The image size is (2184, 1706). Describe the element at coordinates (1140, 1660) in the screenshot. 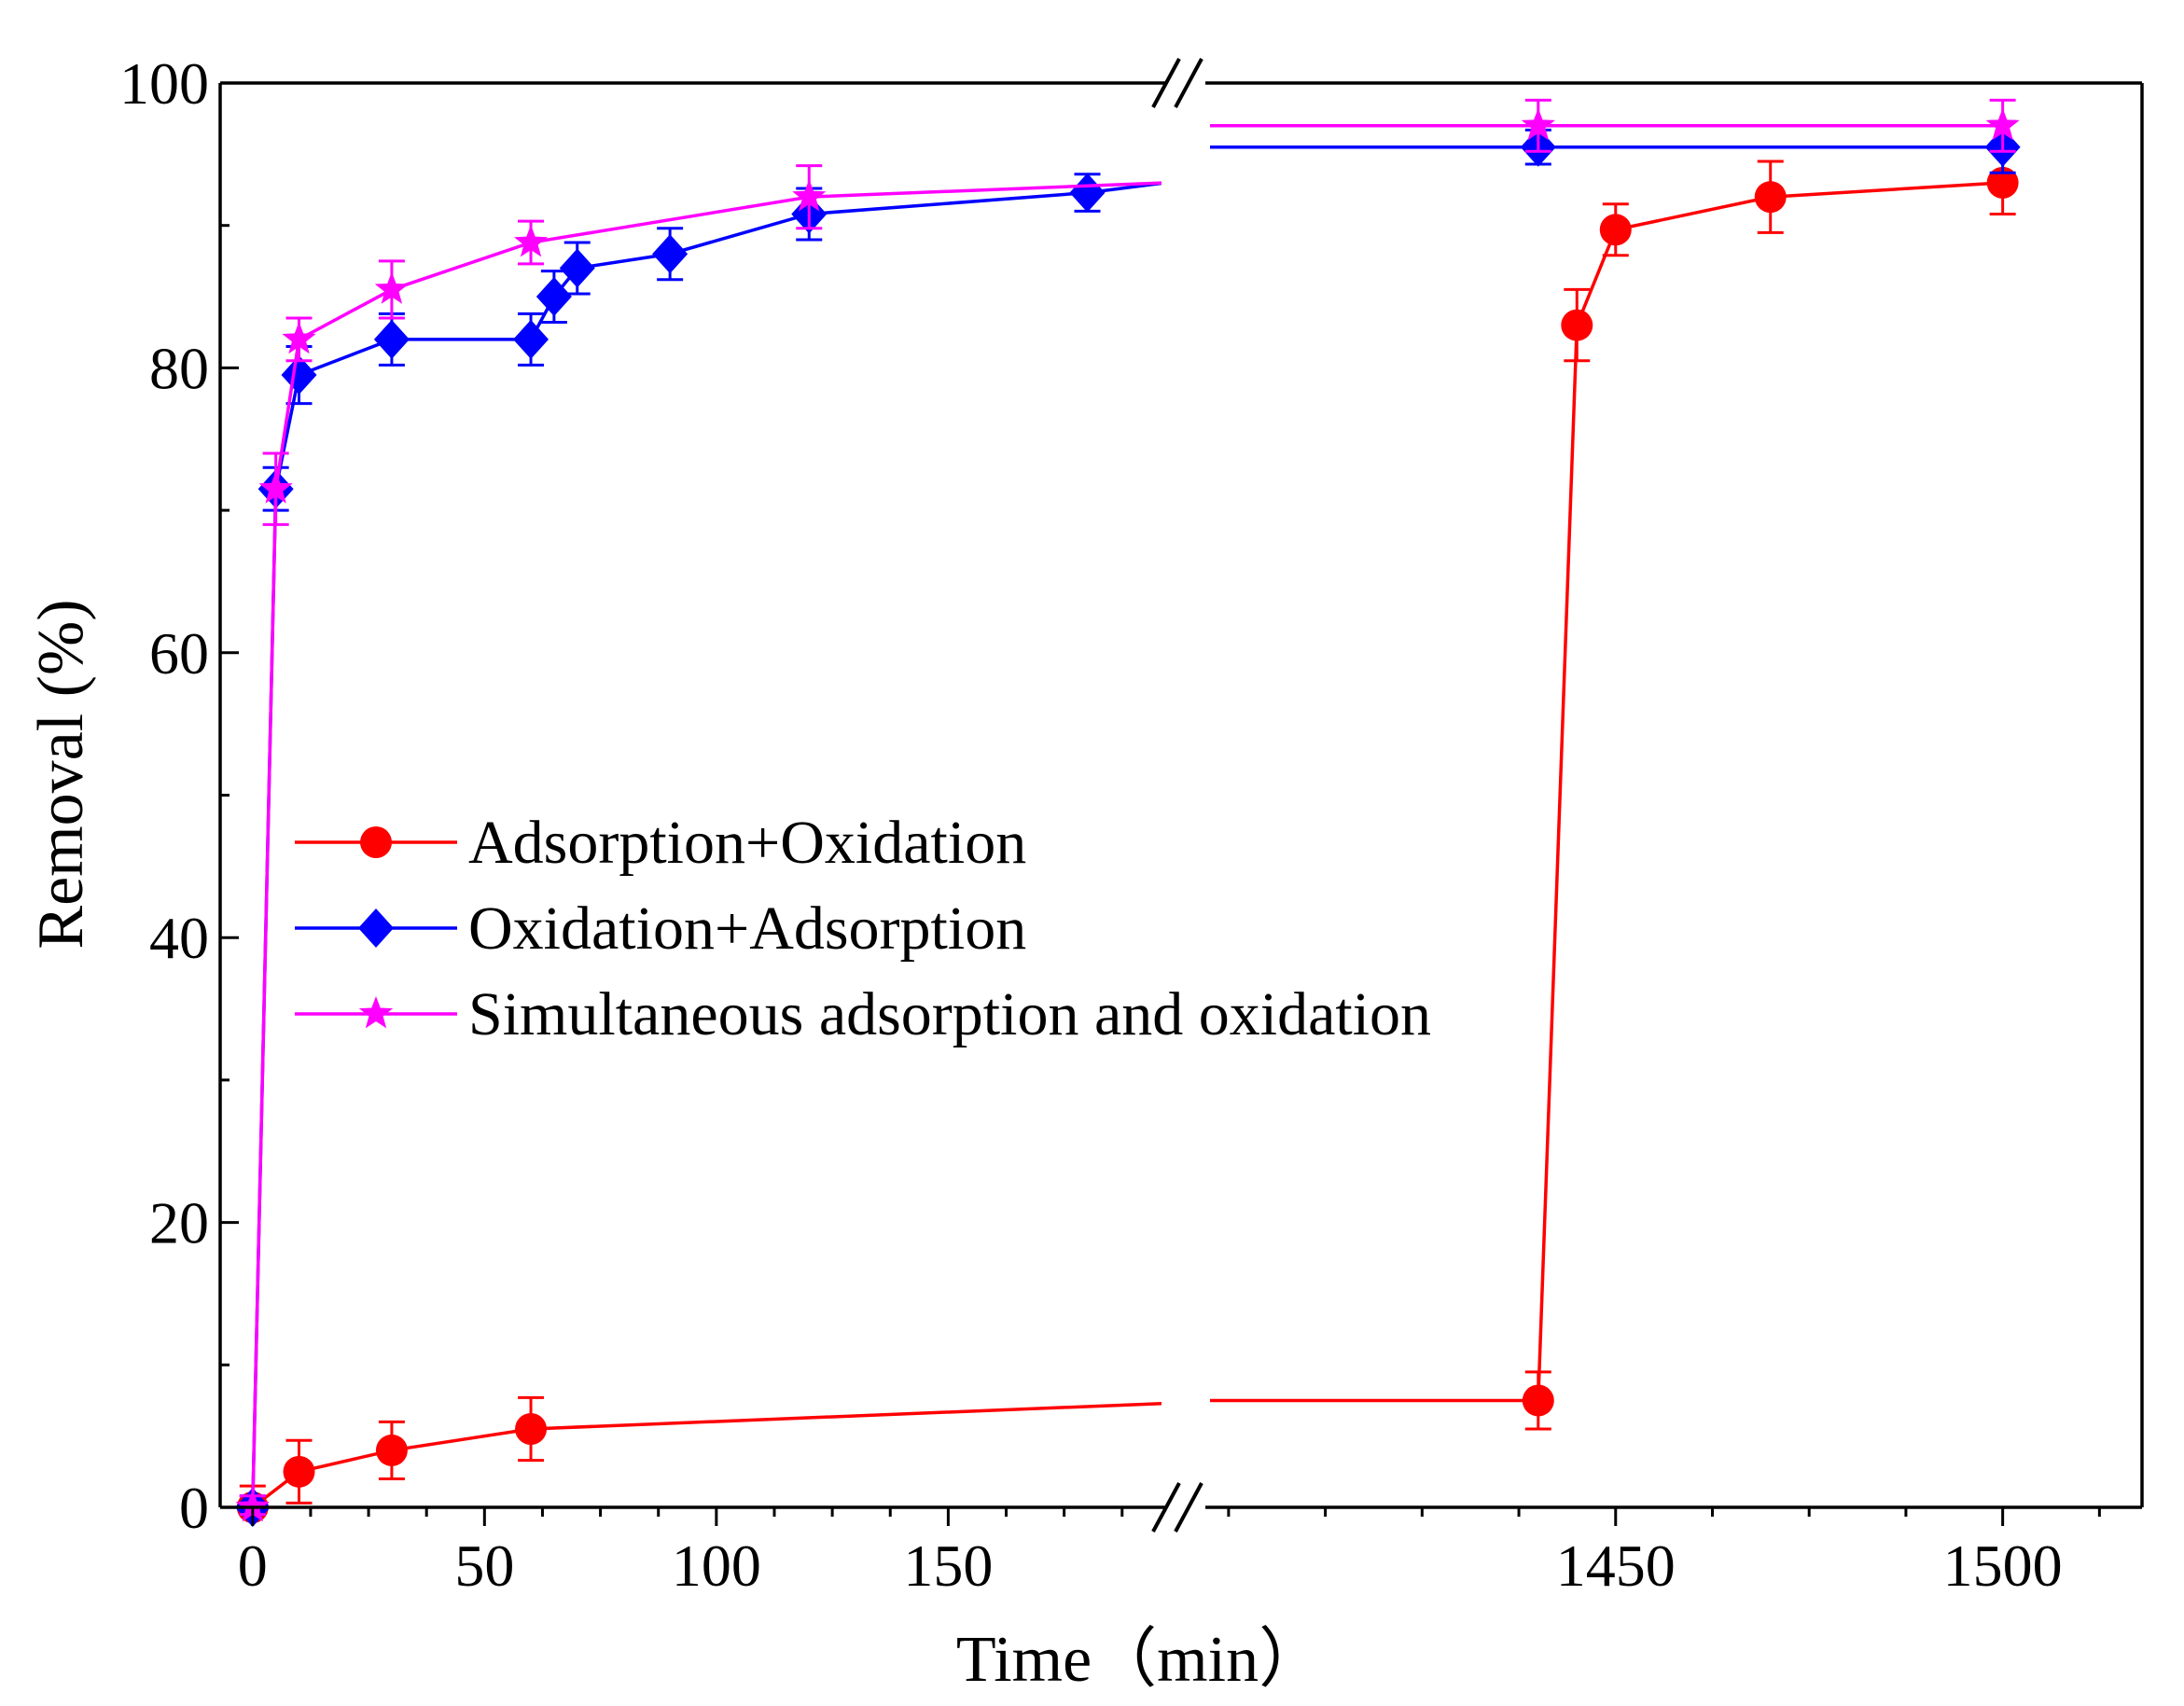

I see `x-axis-title: Time（min）` at that location.